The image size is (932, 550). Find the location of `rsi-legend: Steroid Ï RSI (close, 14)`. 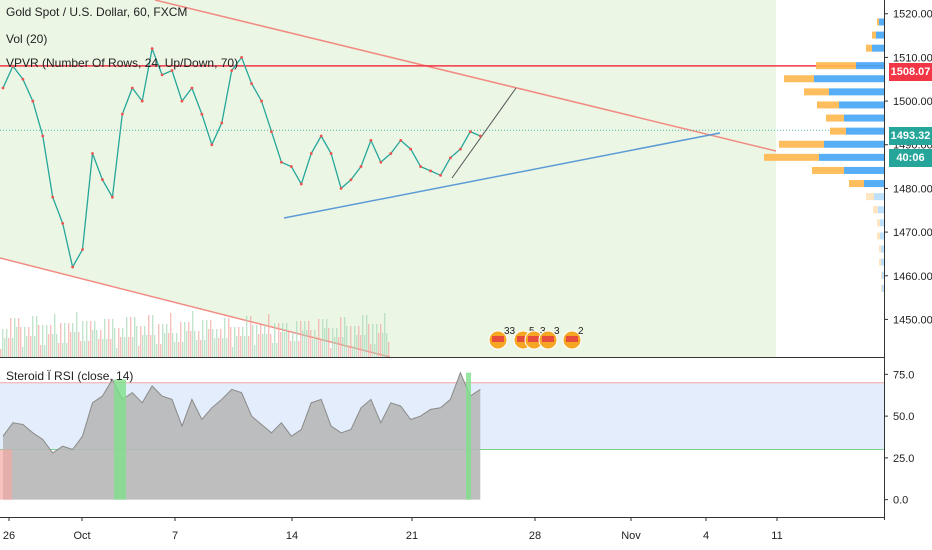

rsi-legend: Steroid Ï RSI (close, 14) is located at coordinates (70, 376).